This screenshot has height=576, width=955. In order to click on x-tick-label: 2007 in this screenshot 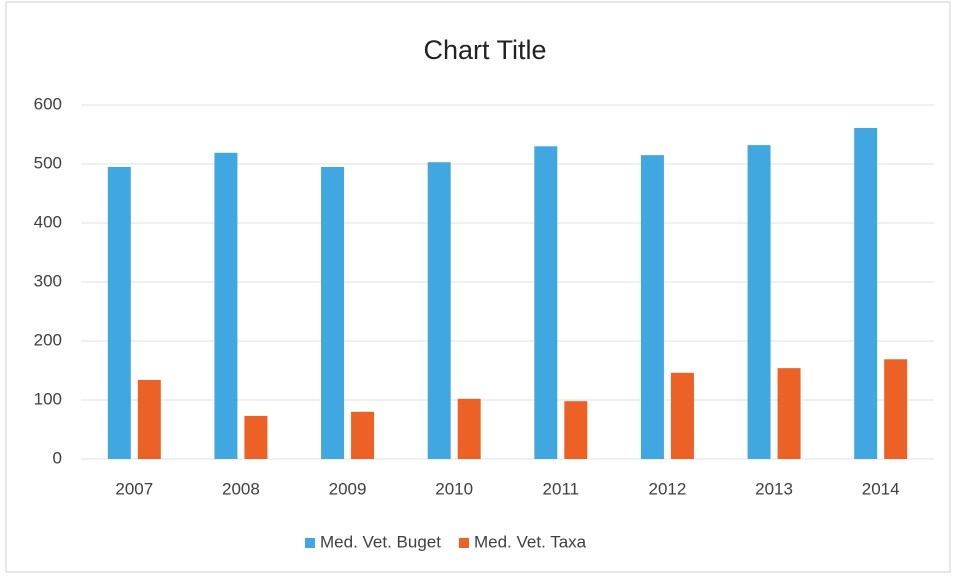, I will do `click(134, 488)`.